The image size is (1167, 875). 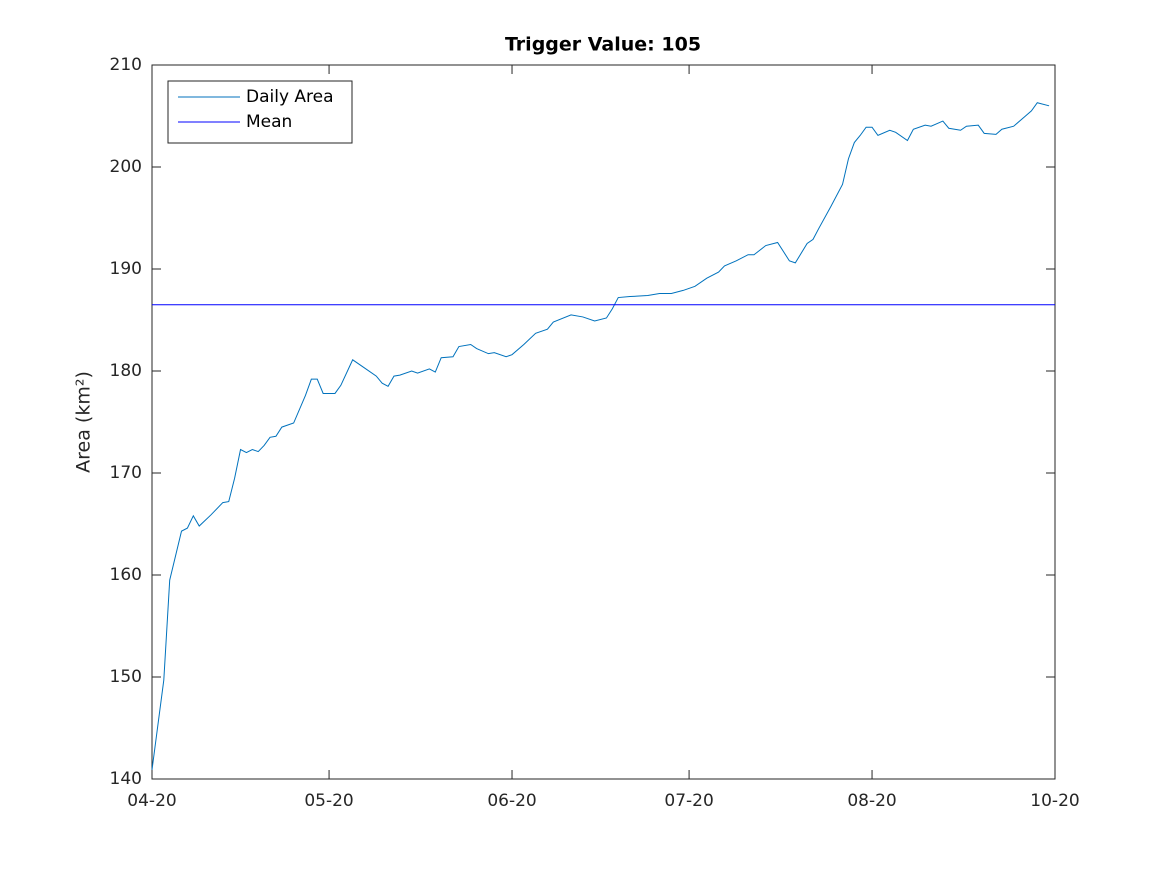 I want to click on y-tick-label: 170, so click(x=126, y=473).